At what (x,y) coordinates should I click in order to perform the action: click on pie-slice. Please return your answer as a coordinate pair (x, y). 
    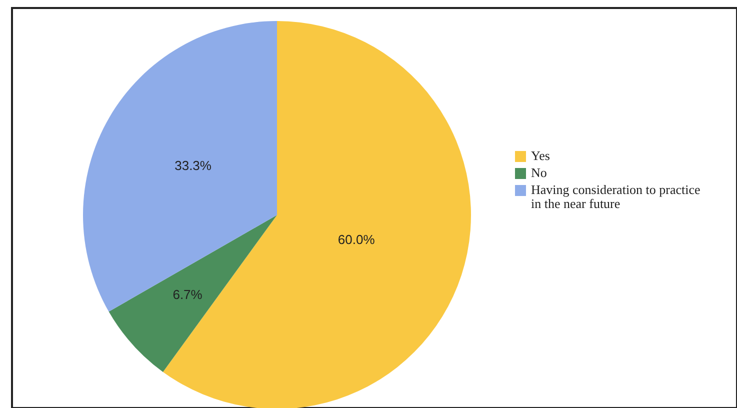
    Looking at the image, I should click on (192, 293).